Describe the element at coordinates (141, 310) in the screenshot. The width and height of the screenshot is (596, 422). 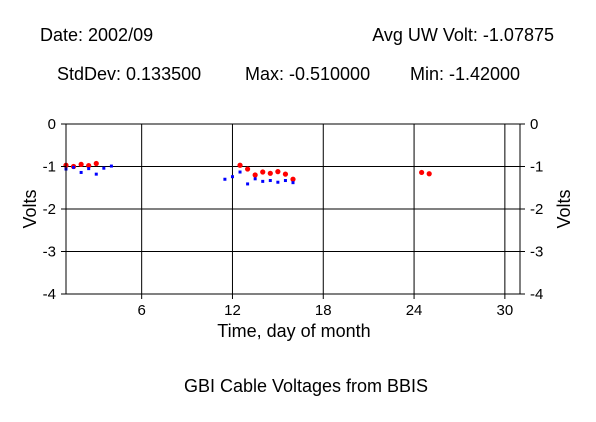
I see `x-tick-label: 6` at that location.